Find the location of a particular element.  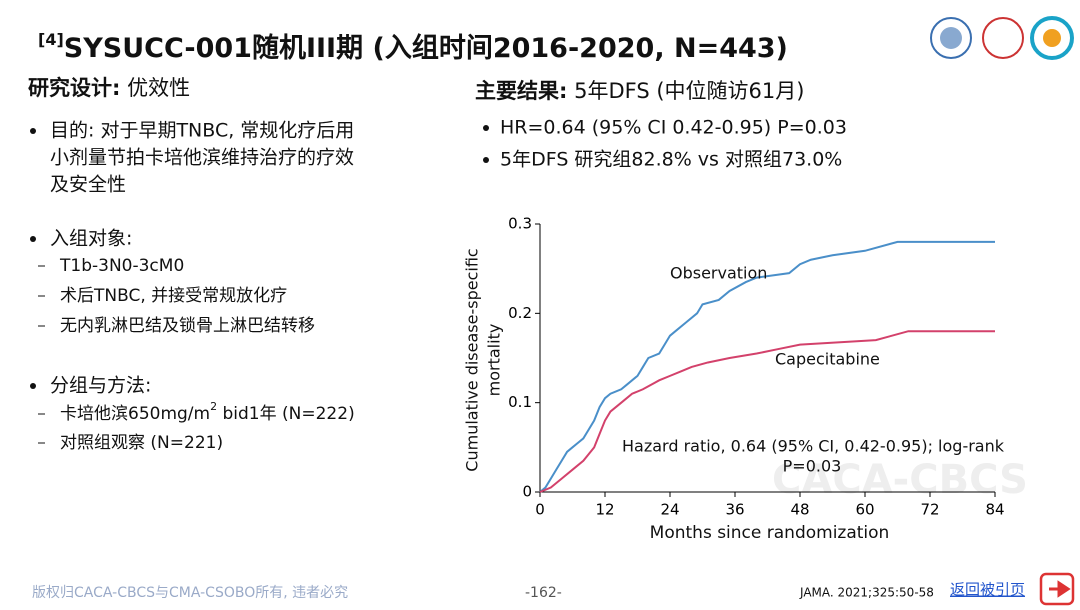

back-link: 返回被引页 is located at coordinates (987, 590).